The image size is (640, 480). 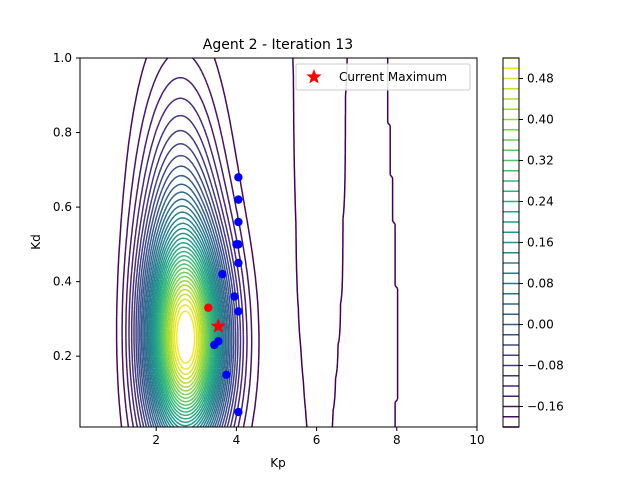 I want to click on legend: Current Maximum, so click(x=383, y=77).